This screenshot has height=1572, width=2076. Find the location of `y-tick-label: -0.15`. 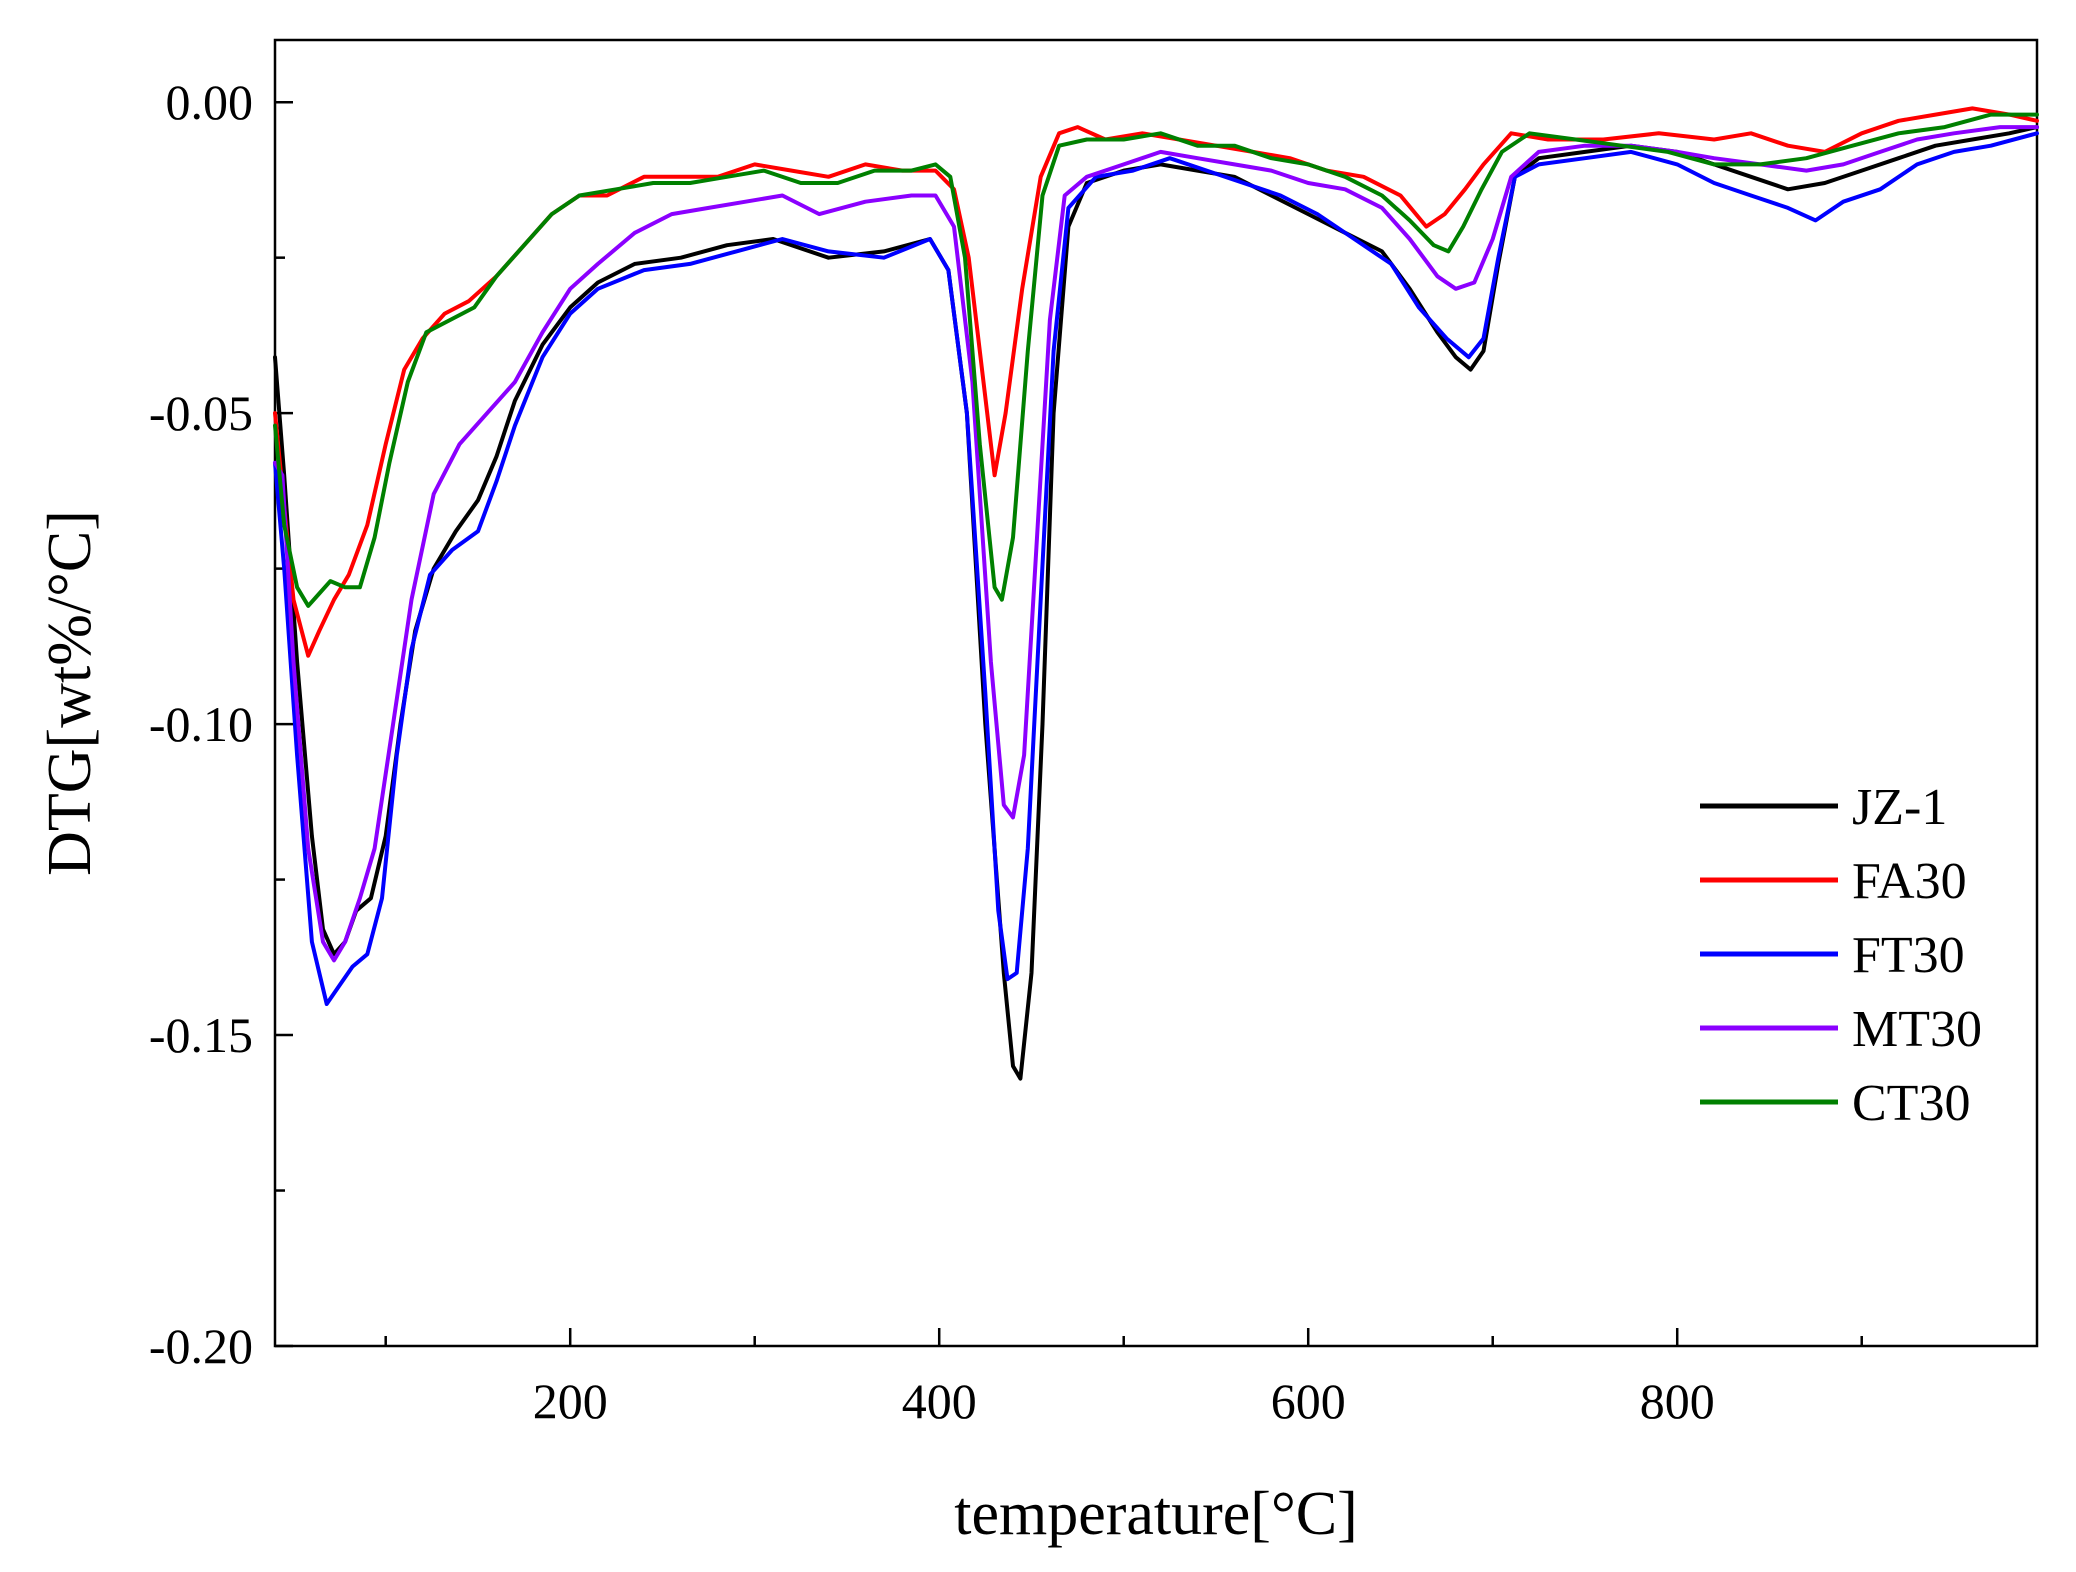

y-tick-label: -0.15 is located at coordinates (201, 1035).